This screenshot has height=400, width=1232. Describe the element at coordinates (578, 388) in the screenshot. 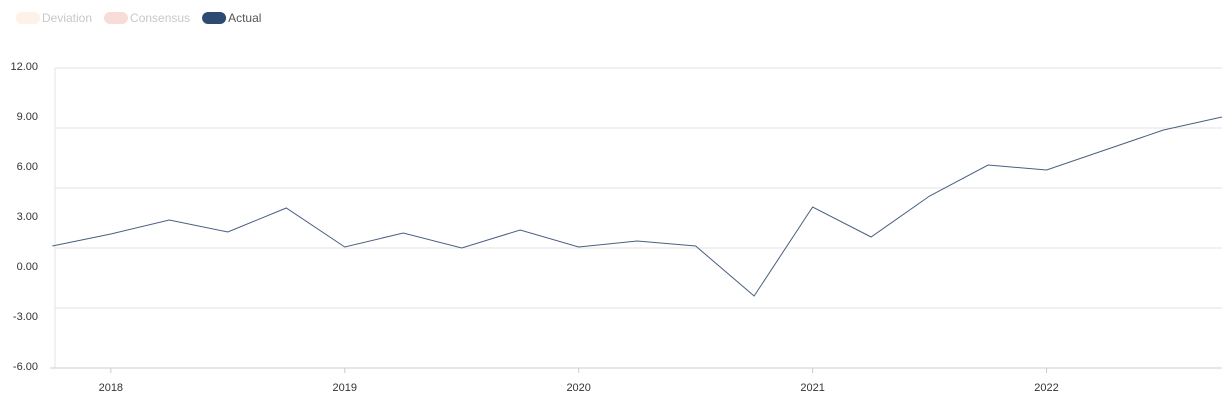

I see `x-tick-label: 2020` at that location.